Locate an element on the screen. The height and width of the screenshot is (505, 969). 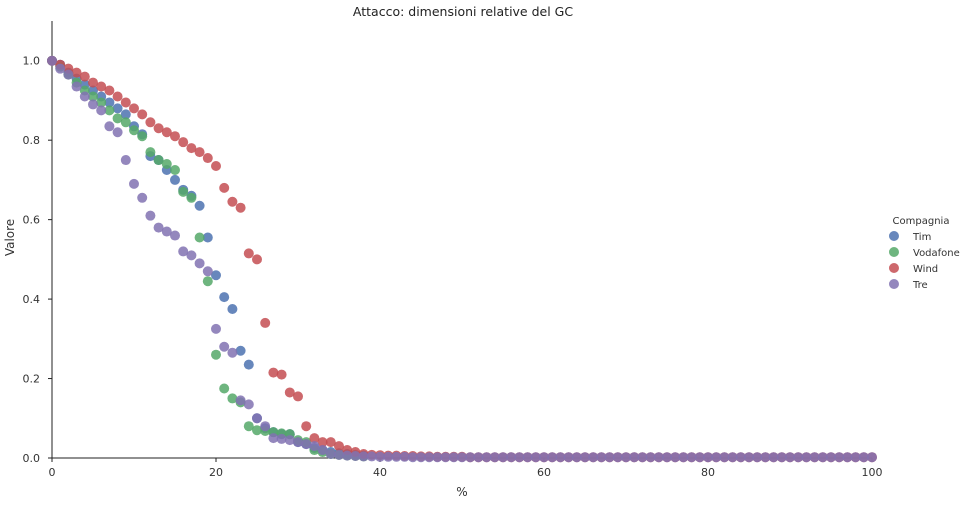
x-tick-label: 60 is located at coordinates (544, 472).